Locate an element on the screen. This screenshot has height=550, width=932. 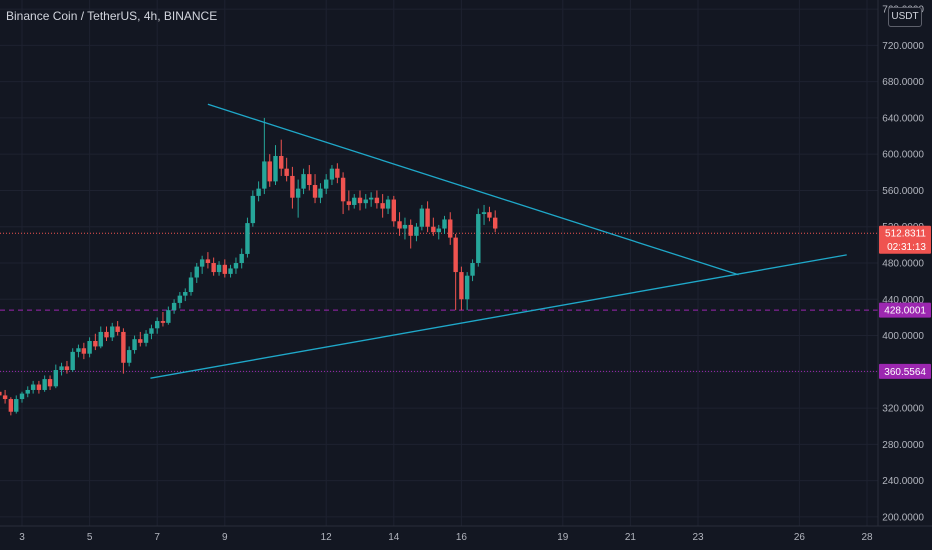
time-axis: 3 5 7 9 12 14 16 19 21 23 26 28 is located at coordinates (466, 537).